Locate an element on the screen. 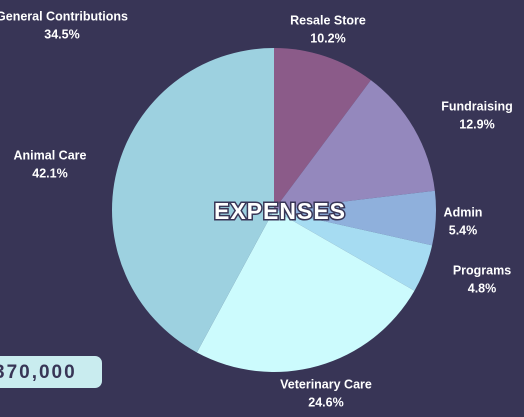 The image size is (524, 417). slice-label: Admin is located at coordinates (463, 212).